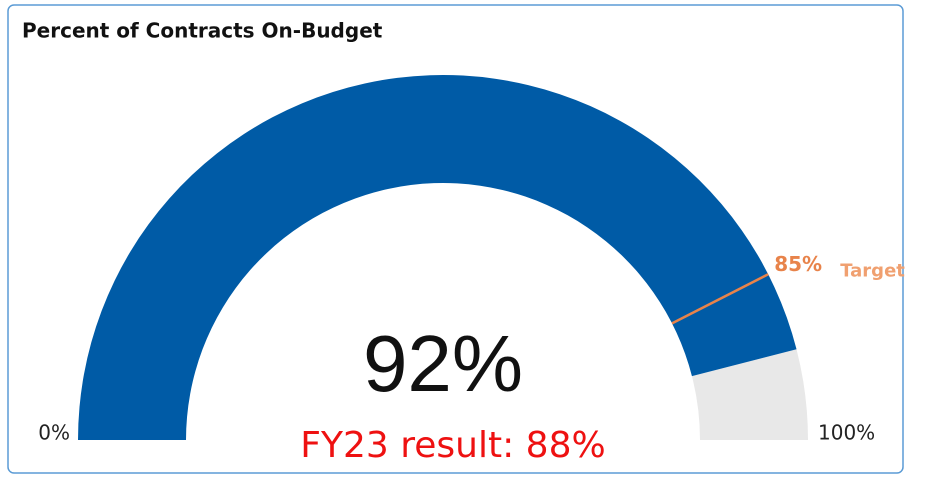 This screenshot has height=477, width=943. What do you see at coordinates (202, 31) in the screenshot?
I see `chart-title: Percent of Contracts On-Budget` at bounding box center [202, 31].